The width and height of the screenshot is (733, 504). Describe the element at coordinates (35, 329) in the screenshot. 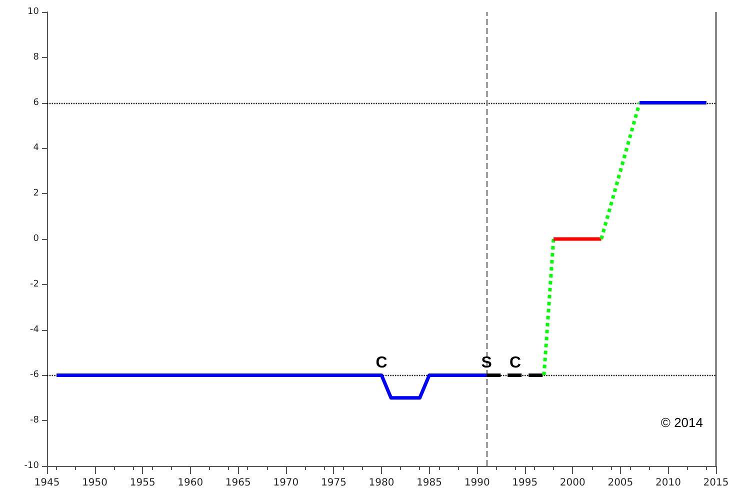

I see `y-tick-label: -4` at that location.